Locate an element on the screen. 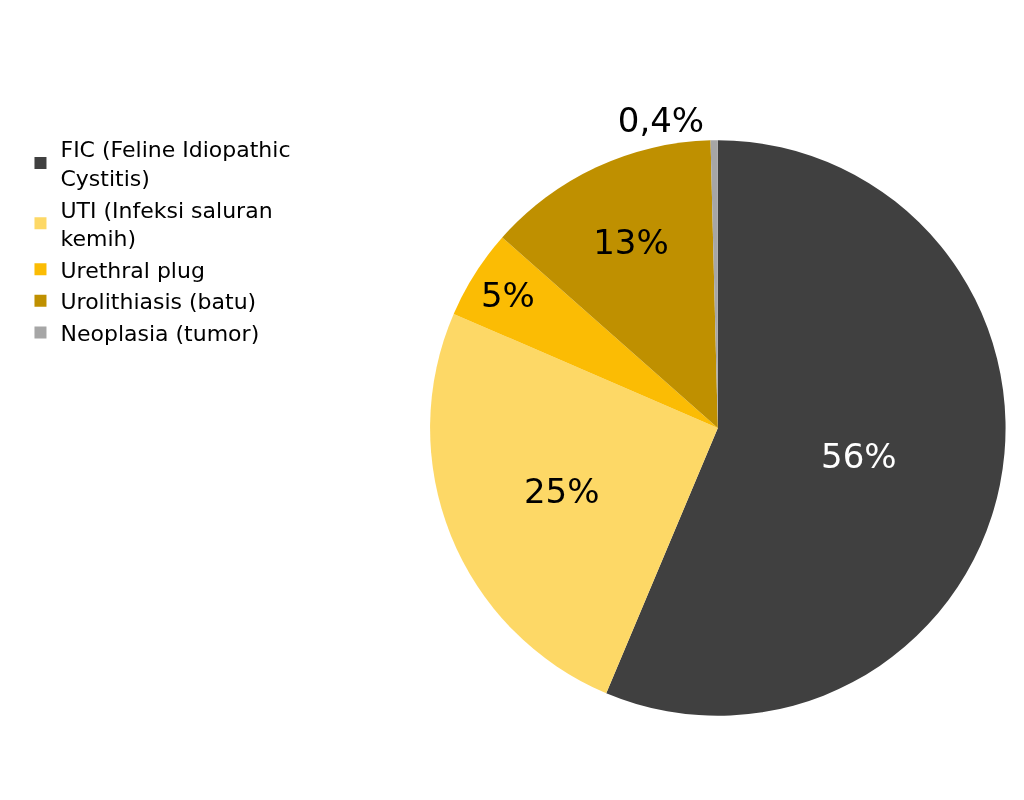  legend-label: Urolithiasis (batu) is located at coordinates (158, 302).